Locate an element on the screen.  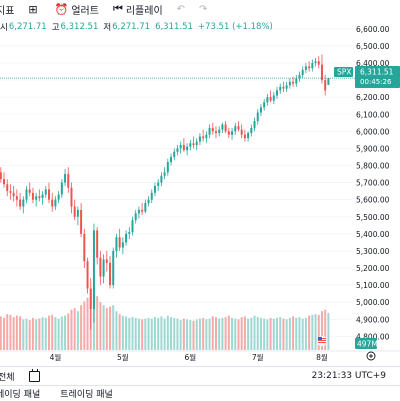
low-value: 6,271.71 is located at coordinates (131, 27).